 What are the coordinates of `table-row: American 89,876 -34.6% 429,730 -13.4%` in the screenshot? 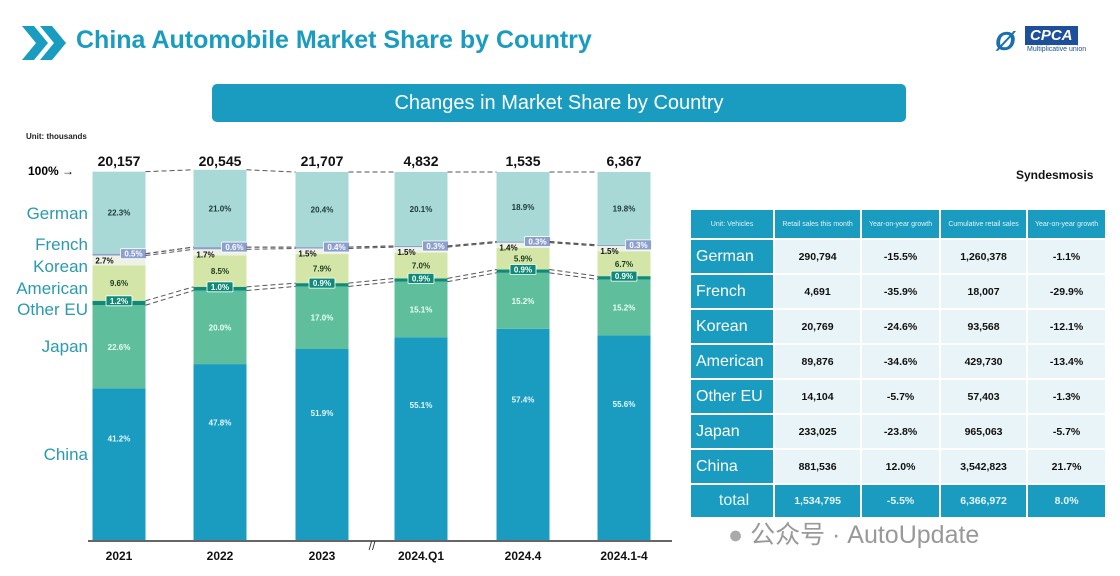 It's located at (898, 361).